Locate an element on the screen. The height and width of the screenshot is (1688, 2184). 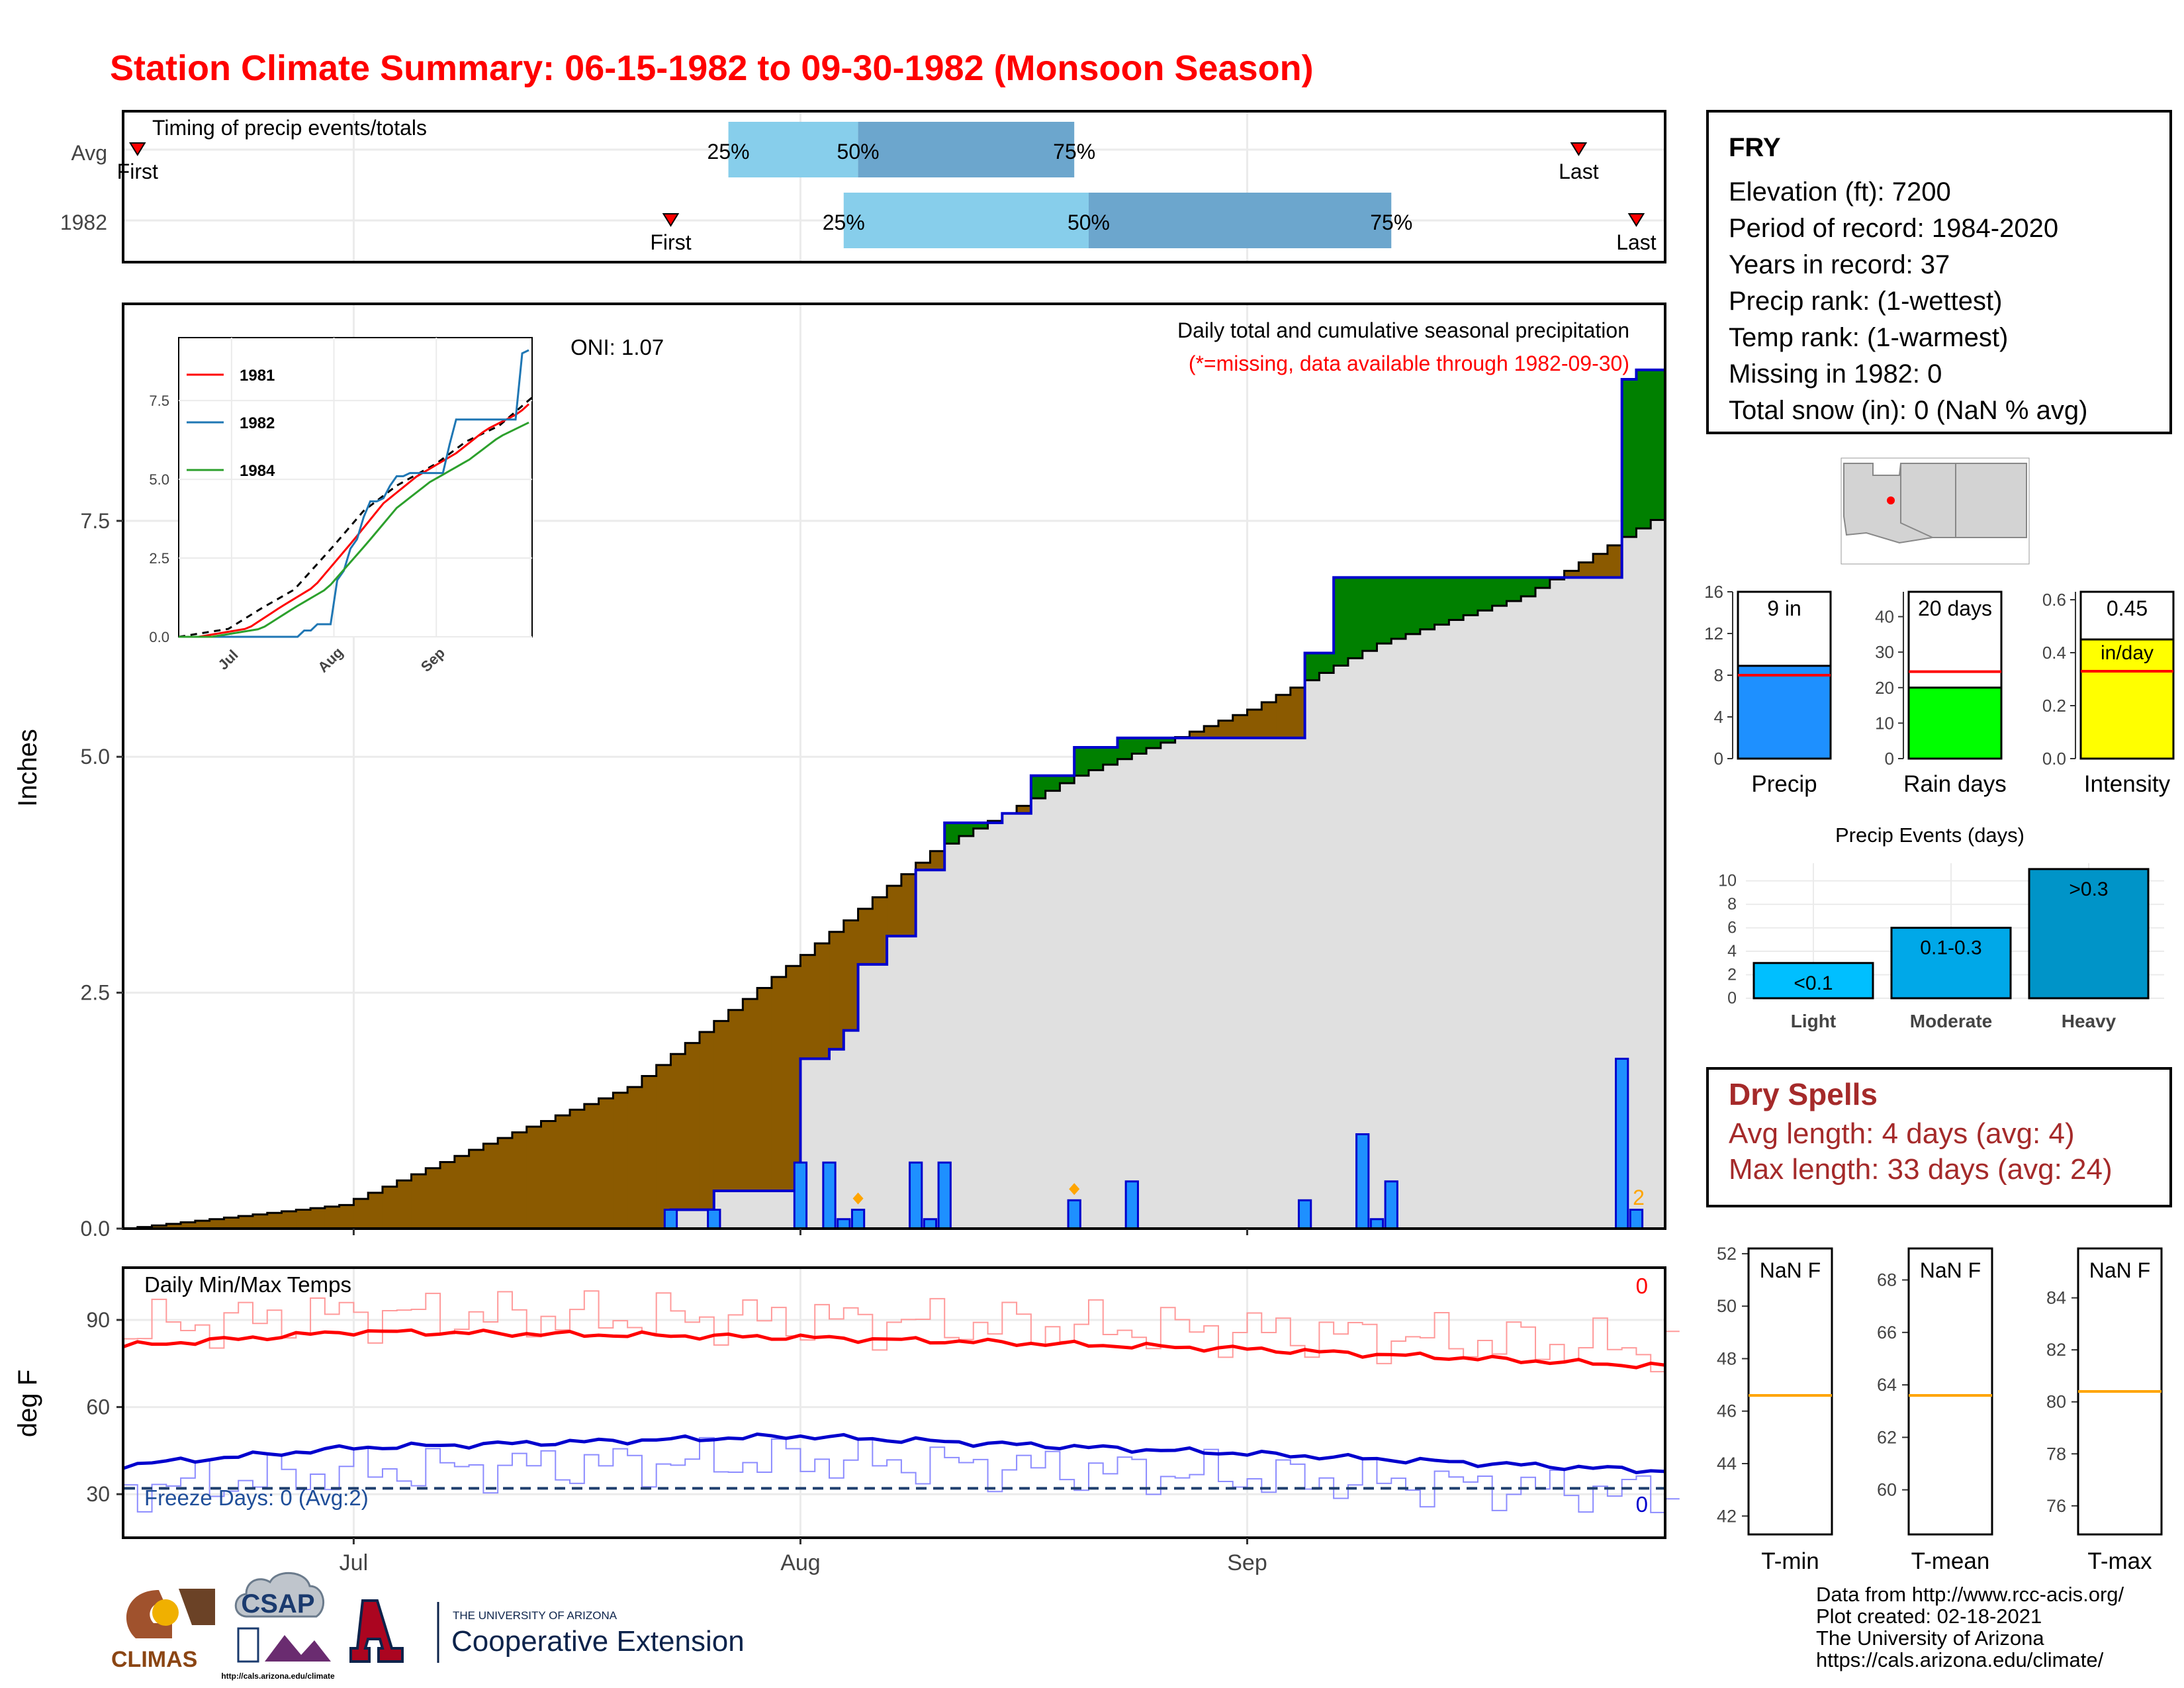
timing-row-1982-label: 1982 is located at coordinates (83, 222).